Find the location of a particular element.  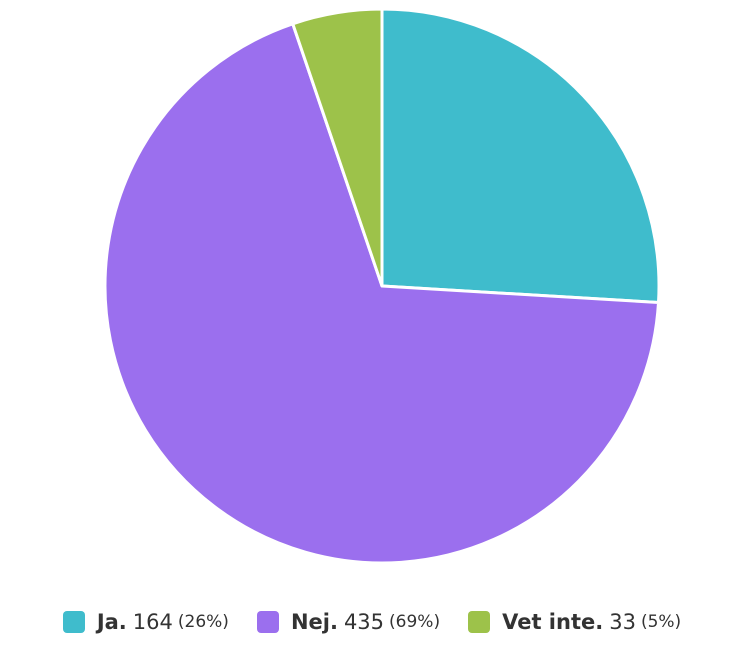

legend-item: Nej. 435 (69%) is located at coordinates (348, 622).